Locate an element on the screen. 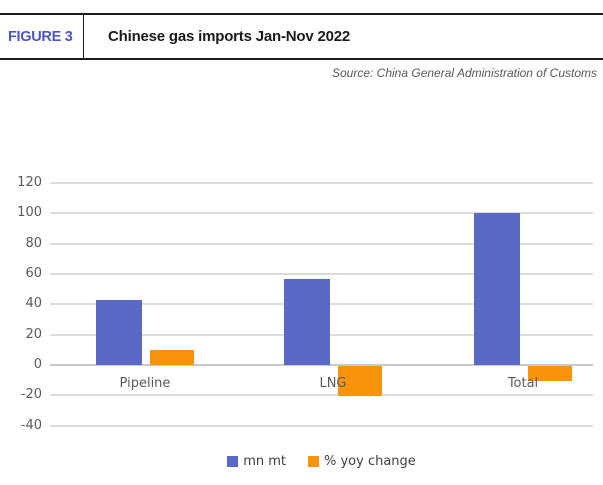  legend-item-yoy-change: % yoy change is located at coordinates (361, 461).